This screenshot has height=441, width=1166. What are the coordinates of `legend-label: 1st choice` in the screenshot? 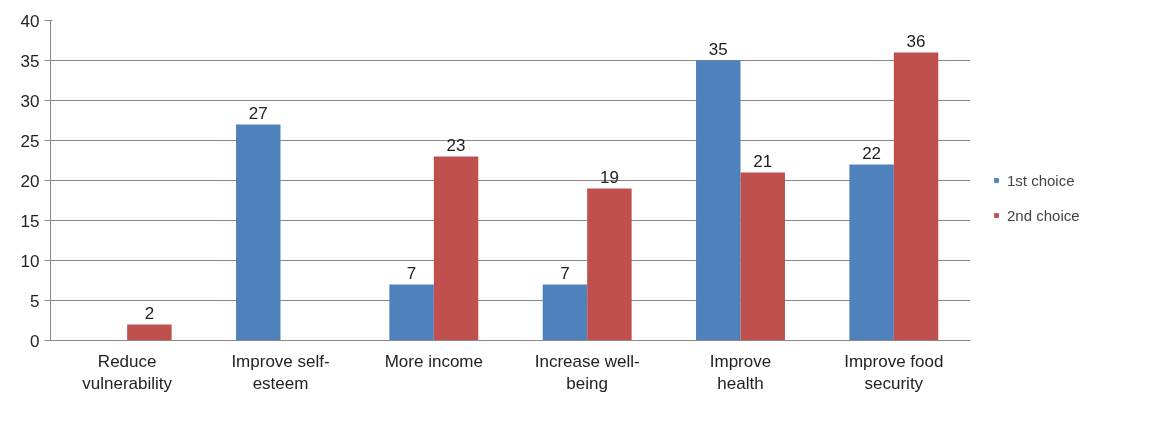 It's located at (1041, 180).